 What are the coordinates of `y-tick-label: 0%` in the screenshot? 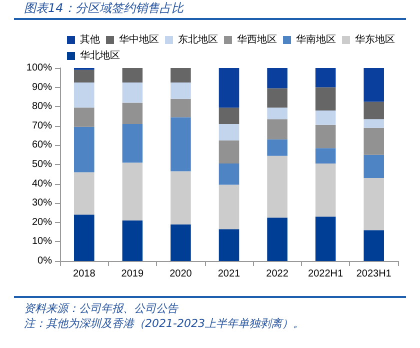 It's located at (45, 261).